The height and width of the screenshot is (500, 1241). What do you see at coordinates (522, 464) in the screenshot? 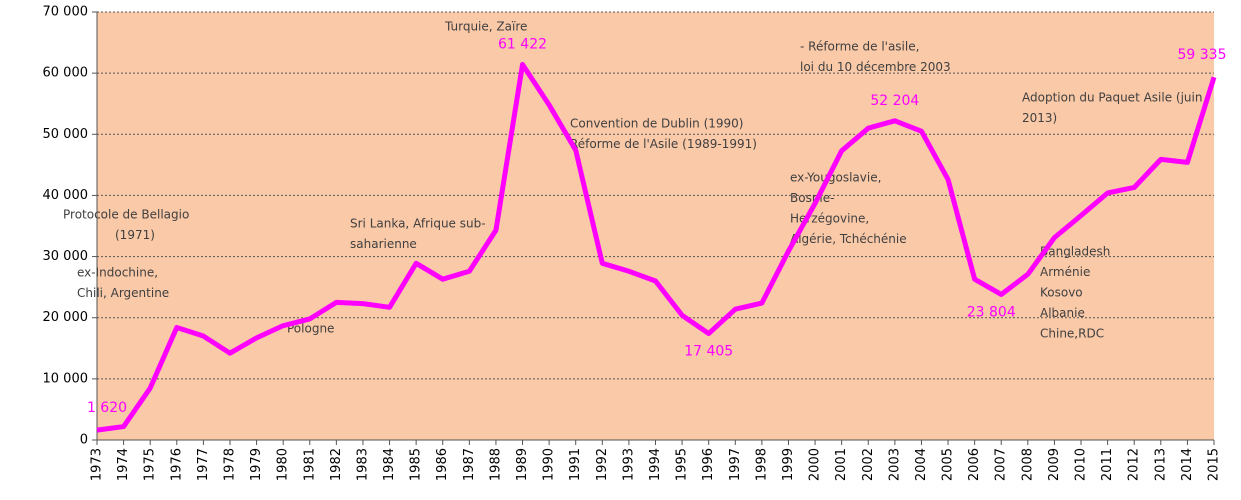
I see `x-tick-label: 1989` at bounding box center [522, 464].